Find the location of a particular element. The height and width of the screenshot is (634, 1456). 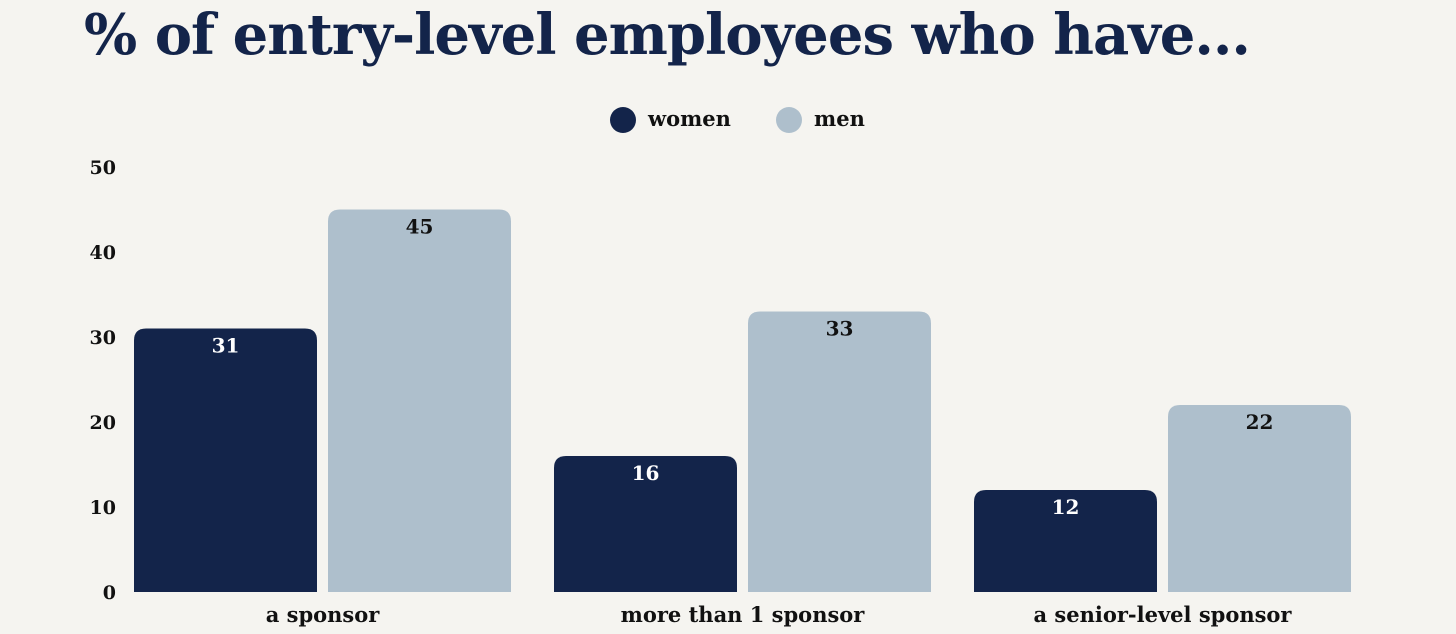

data-label-women-1: 16 is located at coordinates (646, 473).